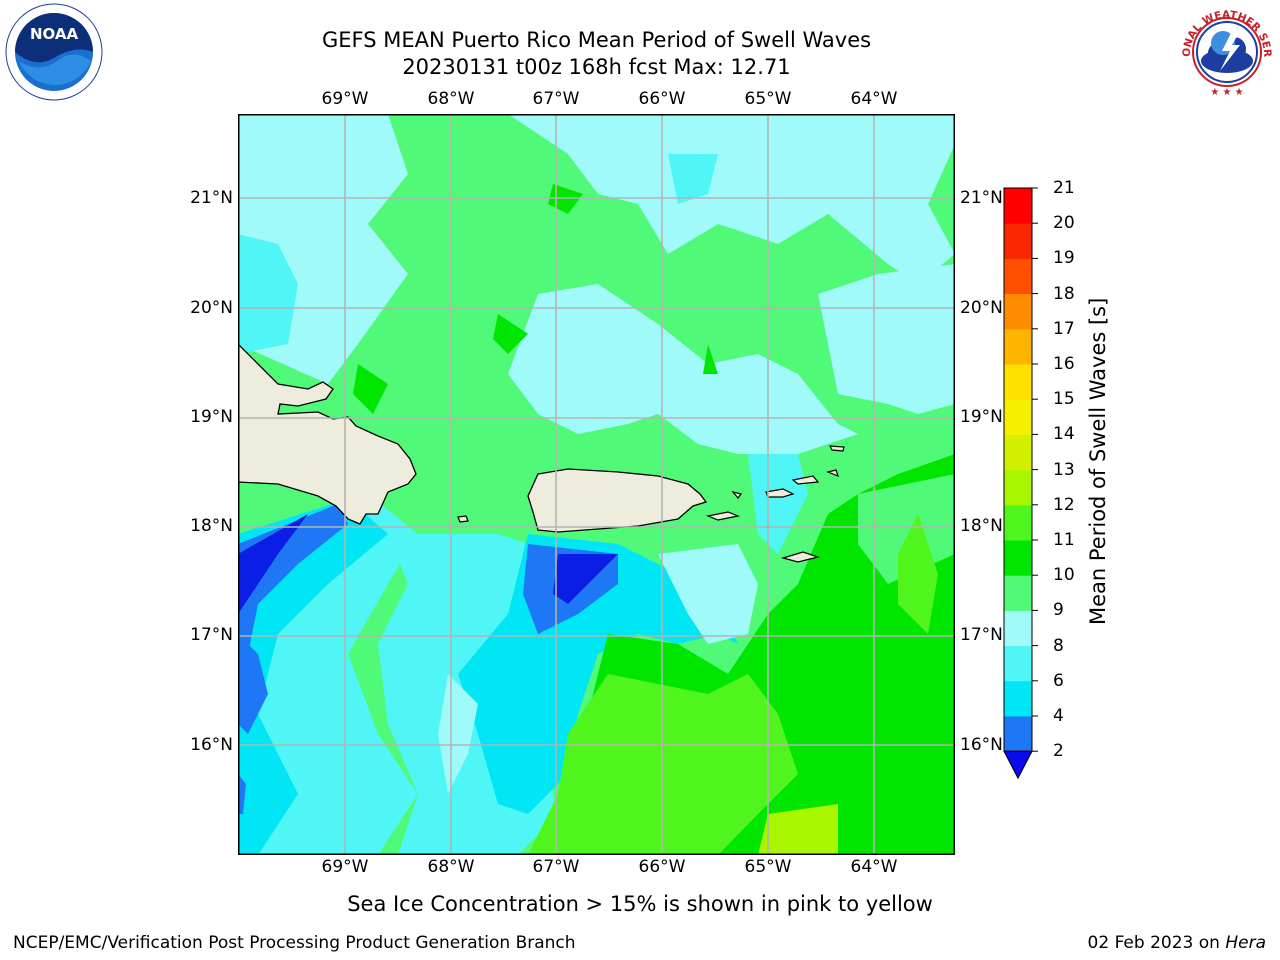 This screenshot has height=960, width=1280. Describe the element at coordinates (211, 417) in the screenshot. I see `lat-tick-left: 19°N` at that location.